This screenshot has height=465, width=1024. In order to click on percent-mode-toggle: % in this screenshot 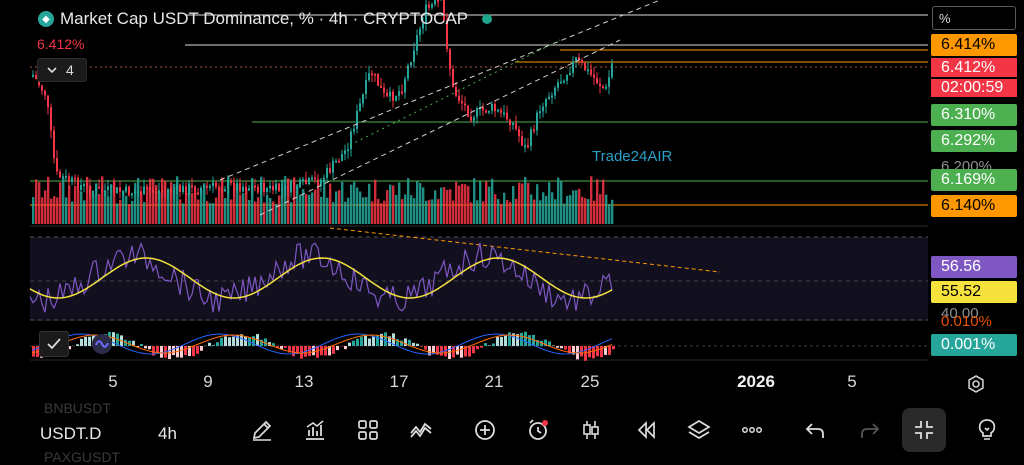, I will do `click(974, 18)`.